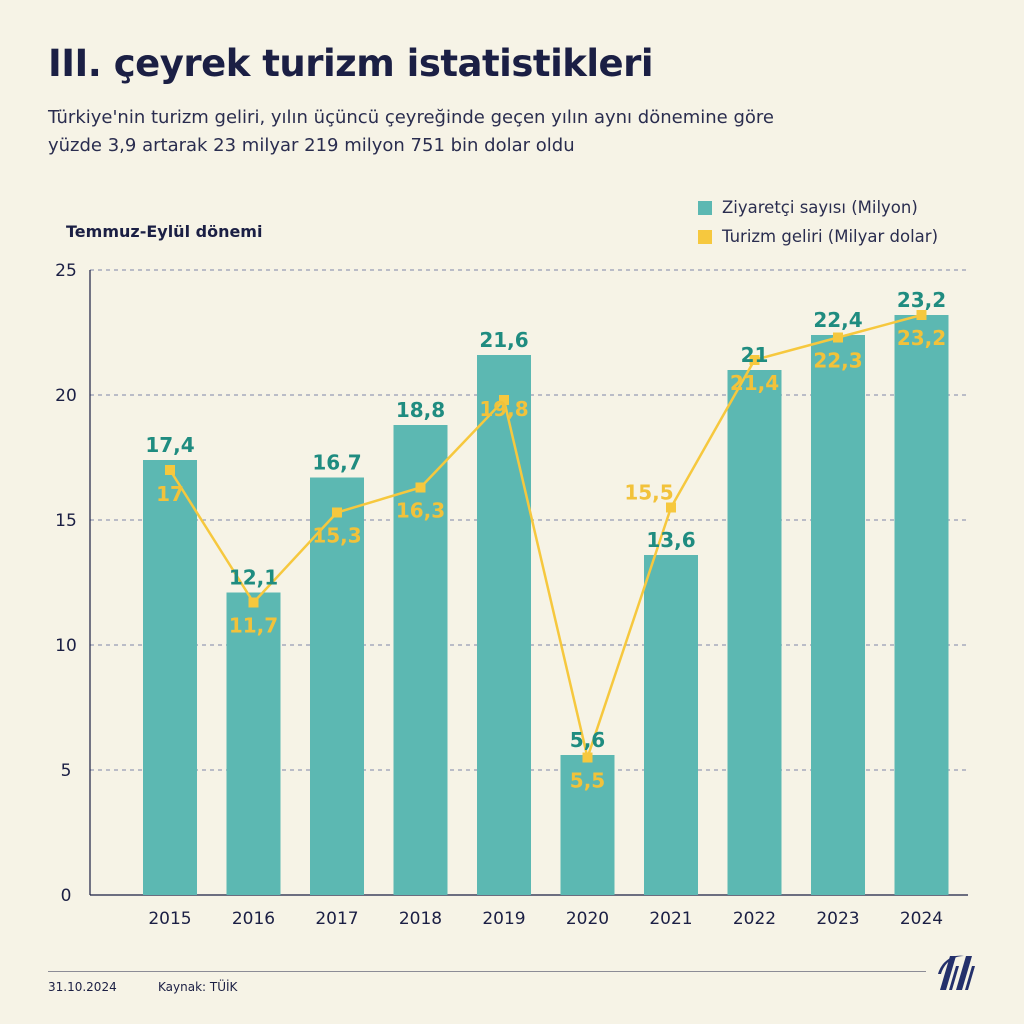 Image resolution: width=1024 pixels, height=1024 pixels. Describe the element at coordinates (921, 300) in the screenshot. I see `bar-data-label: 23,2` at that location.